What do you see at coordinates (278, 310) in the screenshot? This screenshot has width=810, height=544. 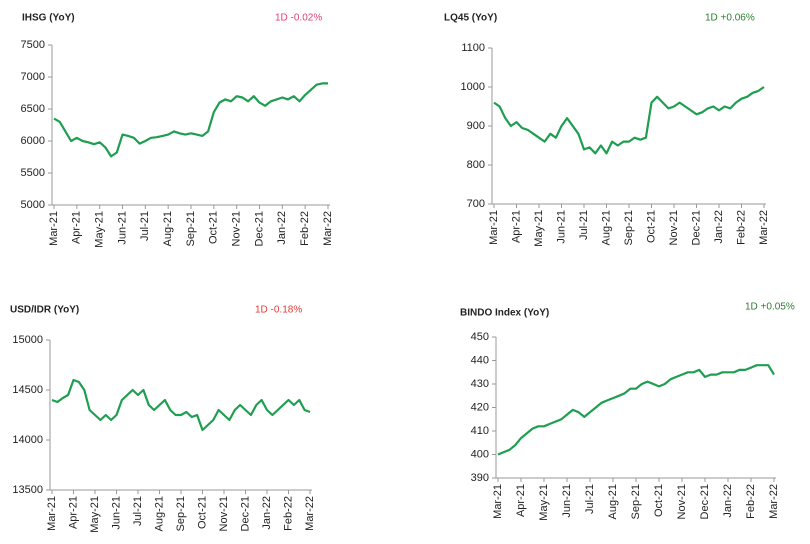 I see `annotation: 1D -0.18%` at bounding box center [278, 310].